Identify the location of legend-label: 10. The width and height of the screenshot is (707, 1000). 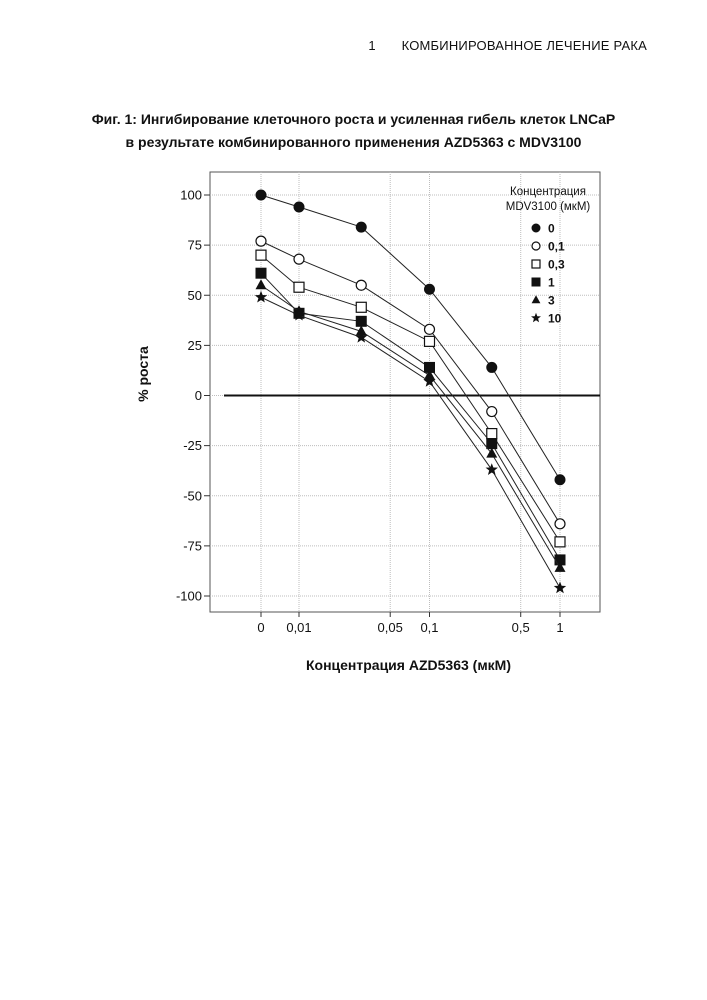
(555, 319).